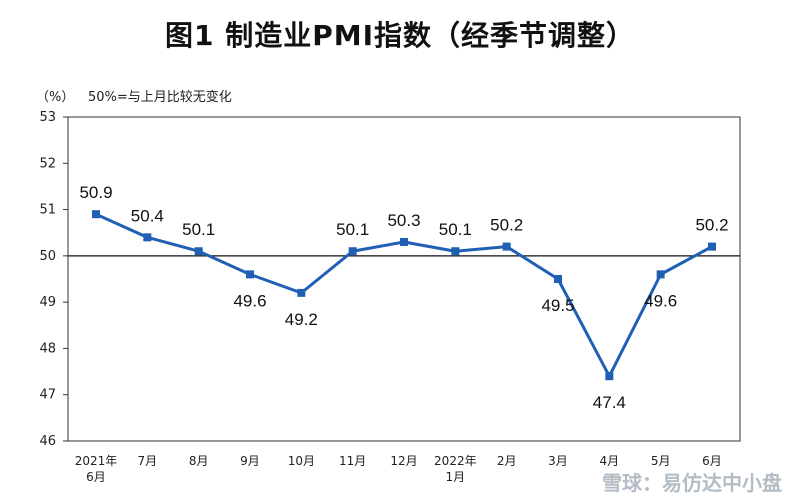  What do you see at coordinates (557, 305) in the screenshot?
I see `data-label: 49.5` at bounding box center [557, 305].